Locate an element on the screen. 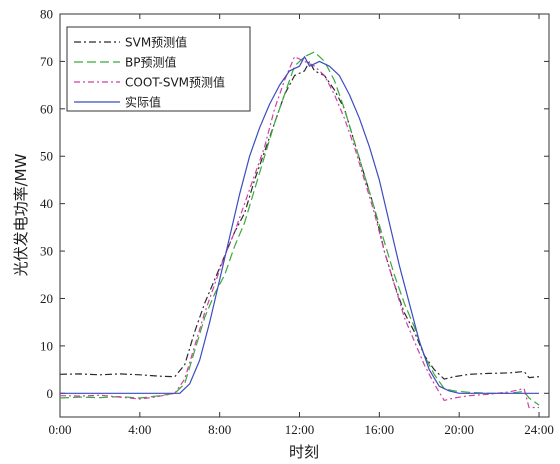 The width and height of the screenshot is (560, 464). y-tick-label: 0 is located at coordinates (50, 393).